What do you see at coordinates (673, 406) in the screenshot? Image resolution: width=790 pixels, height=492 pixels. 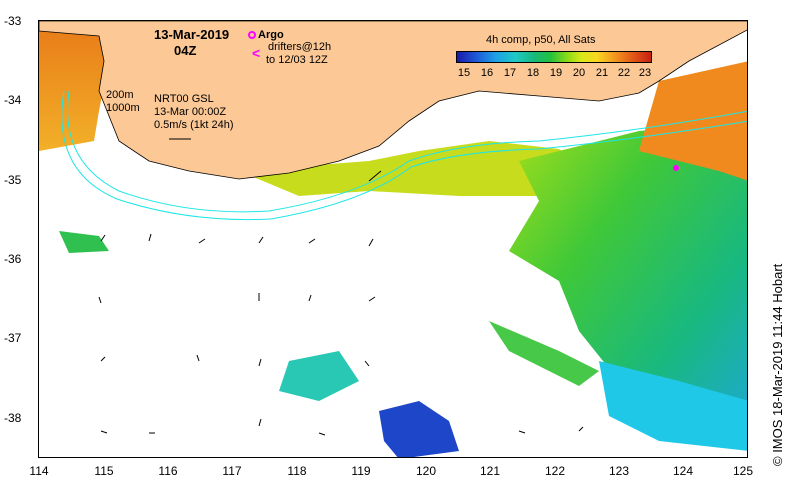 I see `sst-patch-se-cool` at bounding box center [673, 406].